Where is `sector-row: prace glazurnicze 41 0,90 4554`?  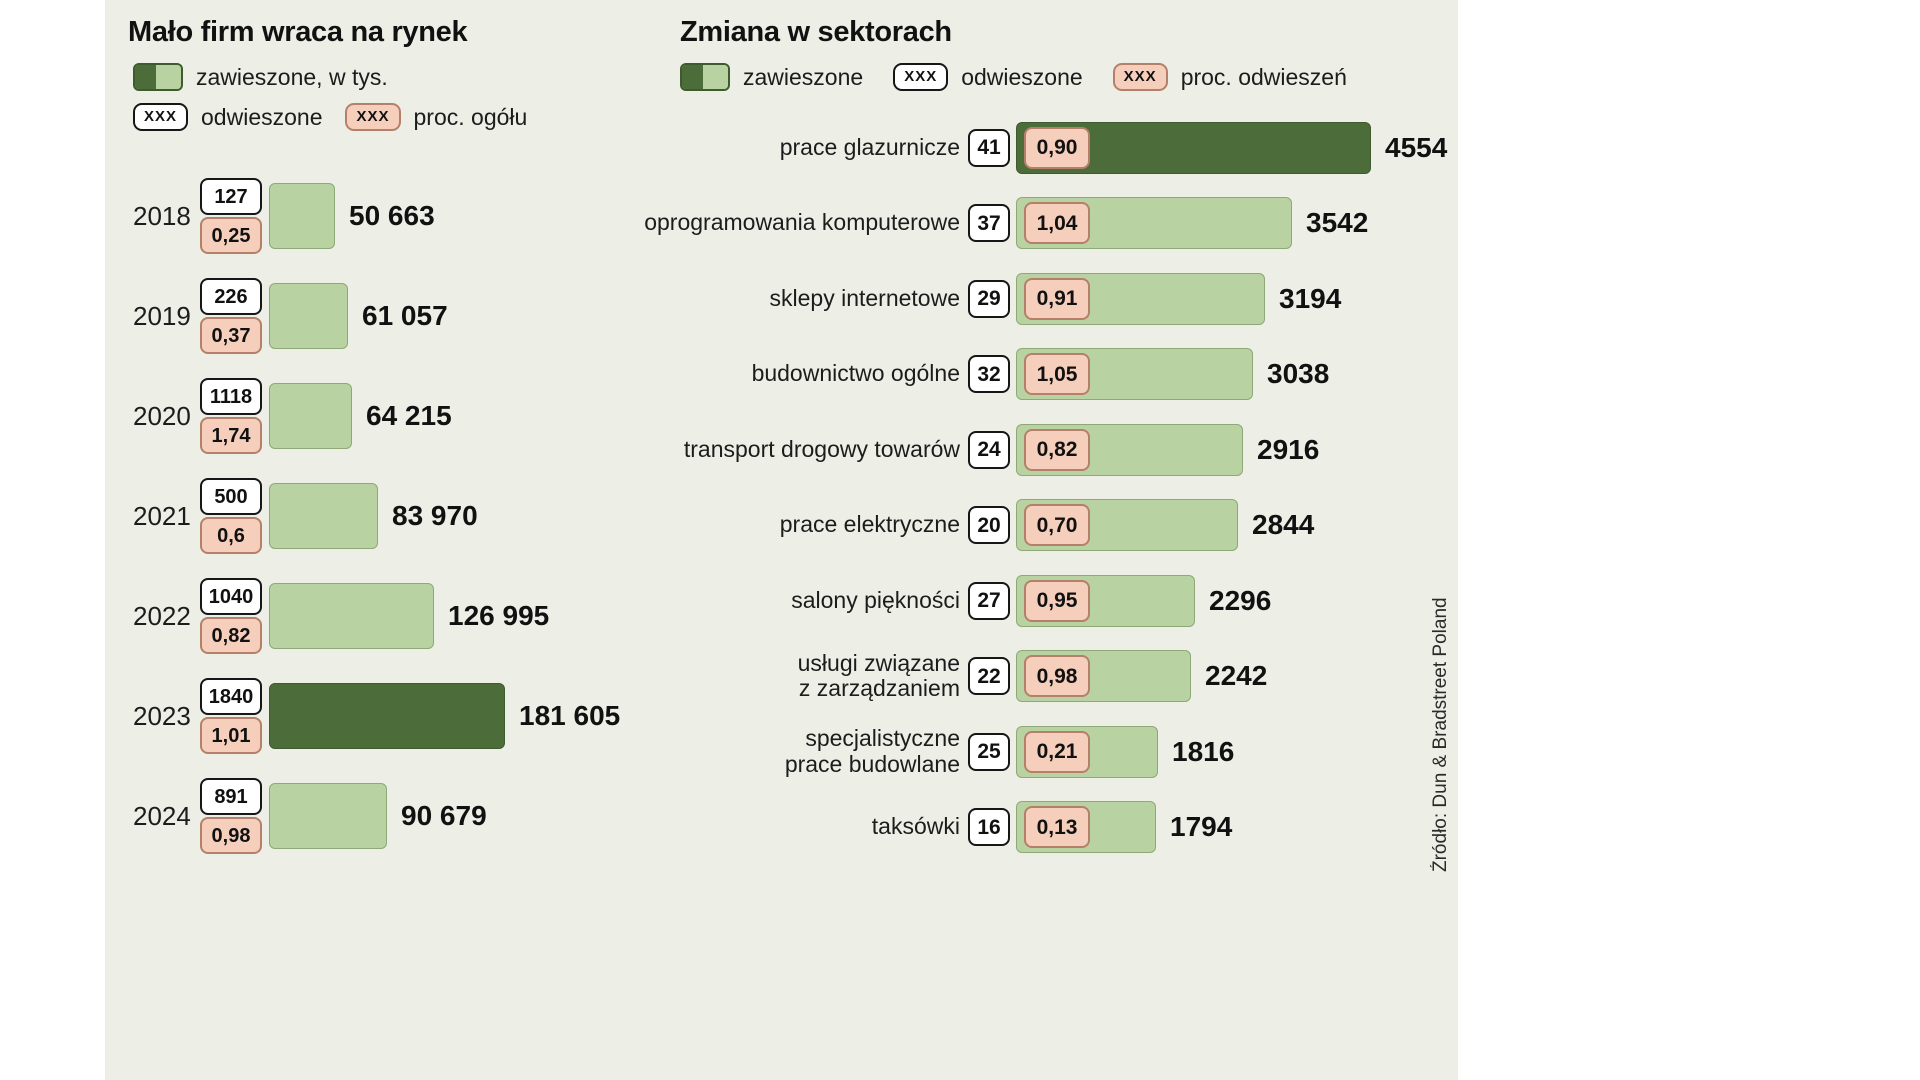
sector-row: prace glazurnicze 41 0,90 4554 is located at coordinates (781, 148).